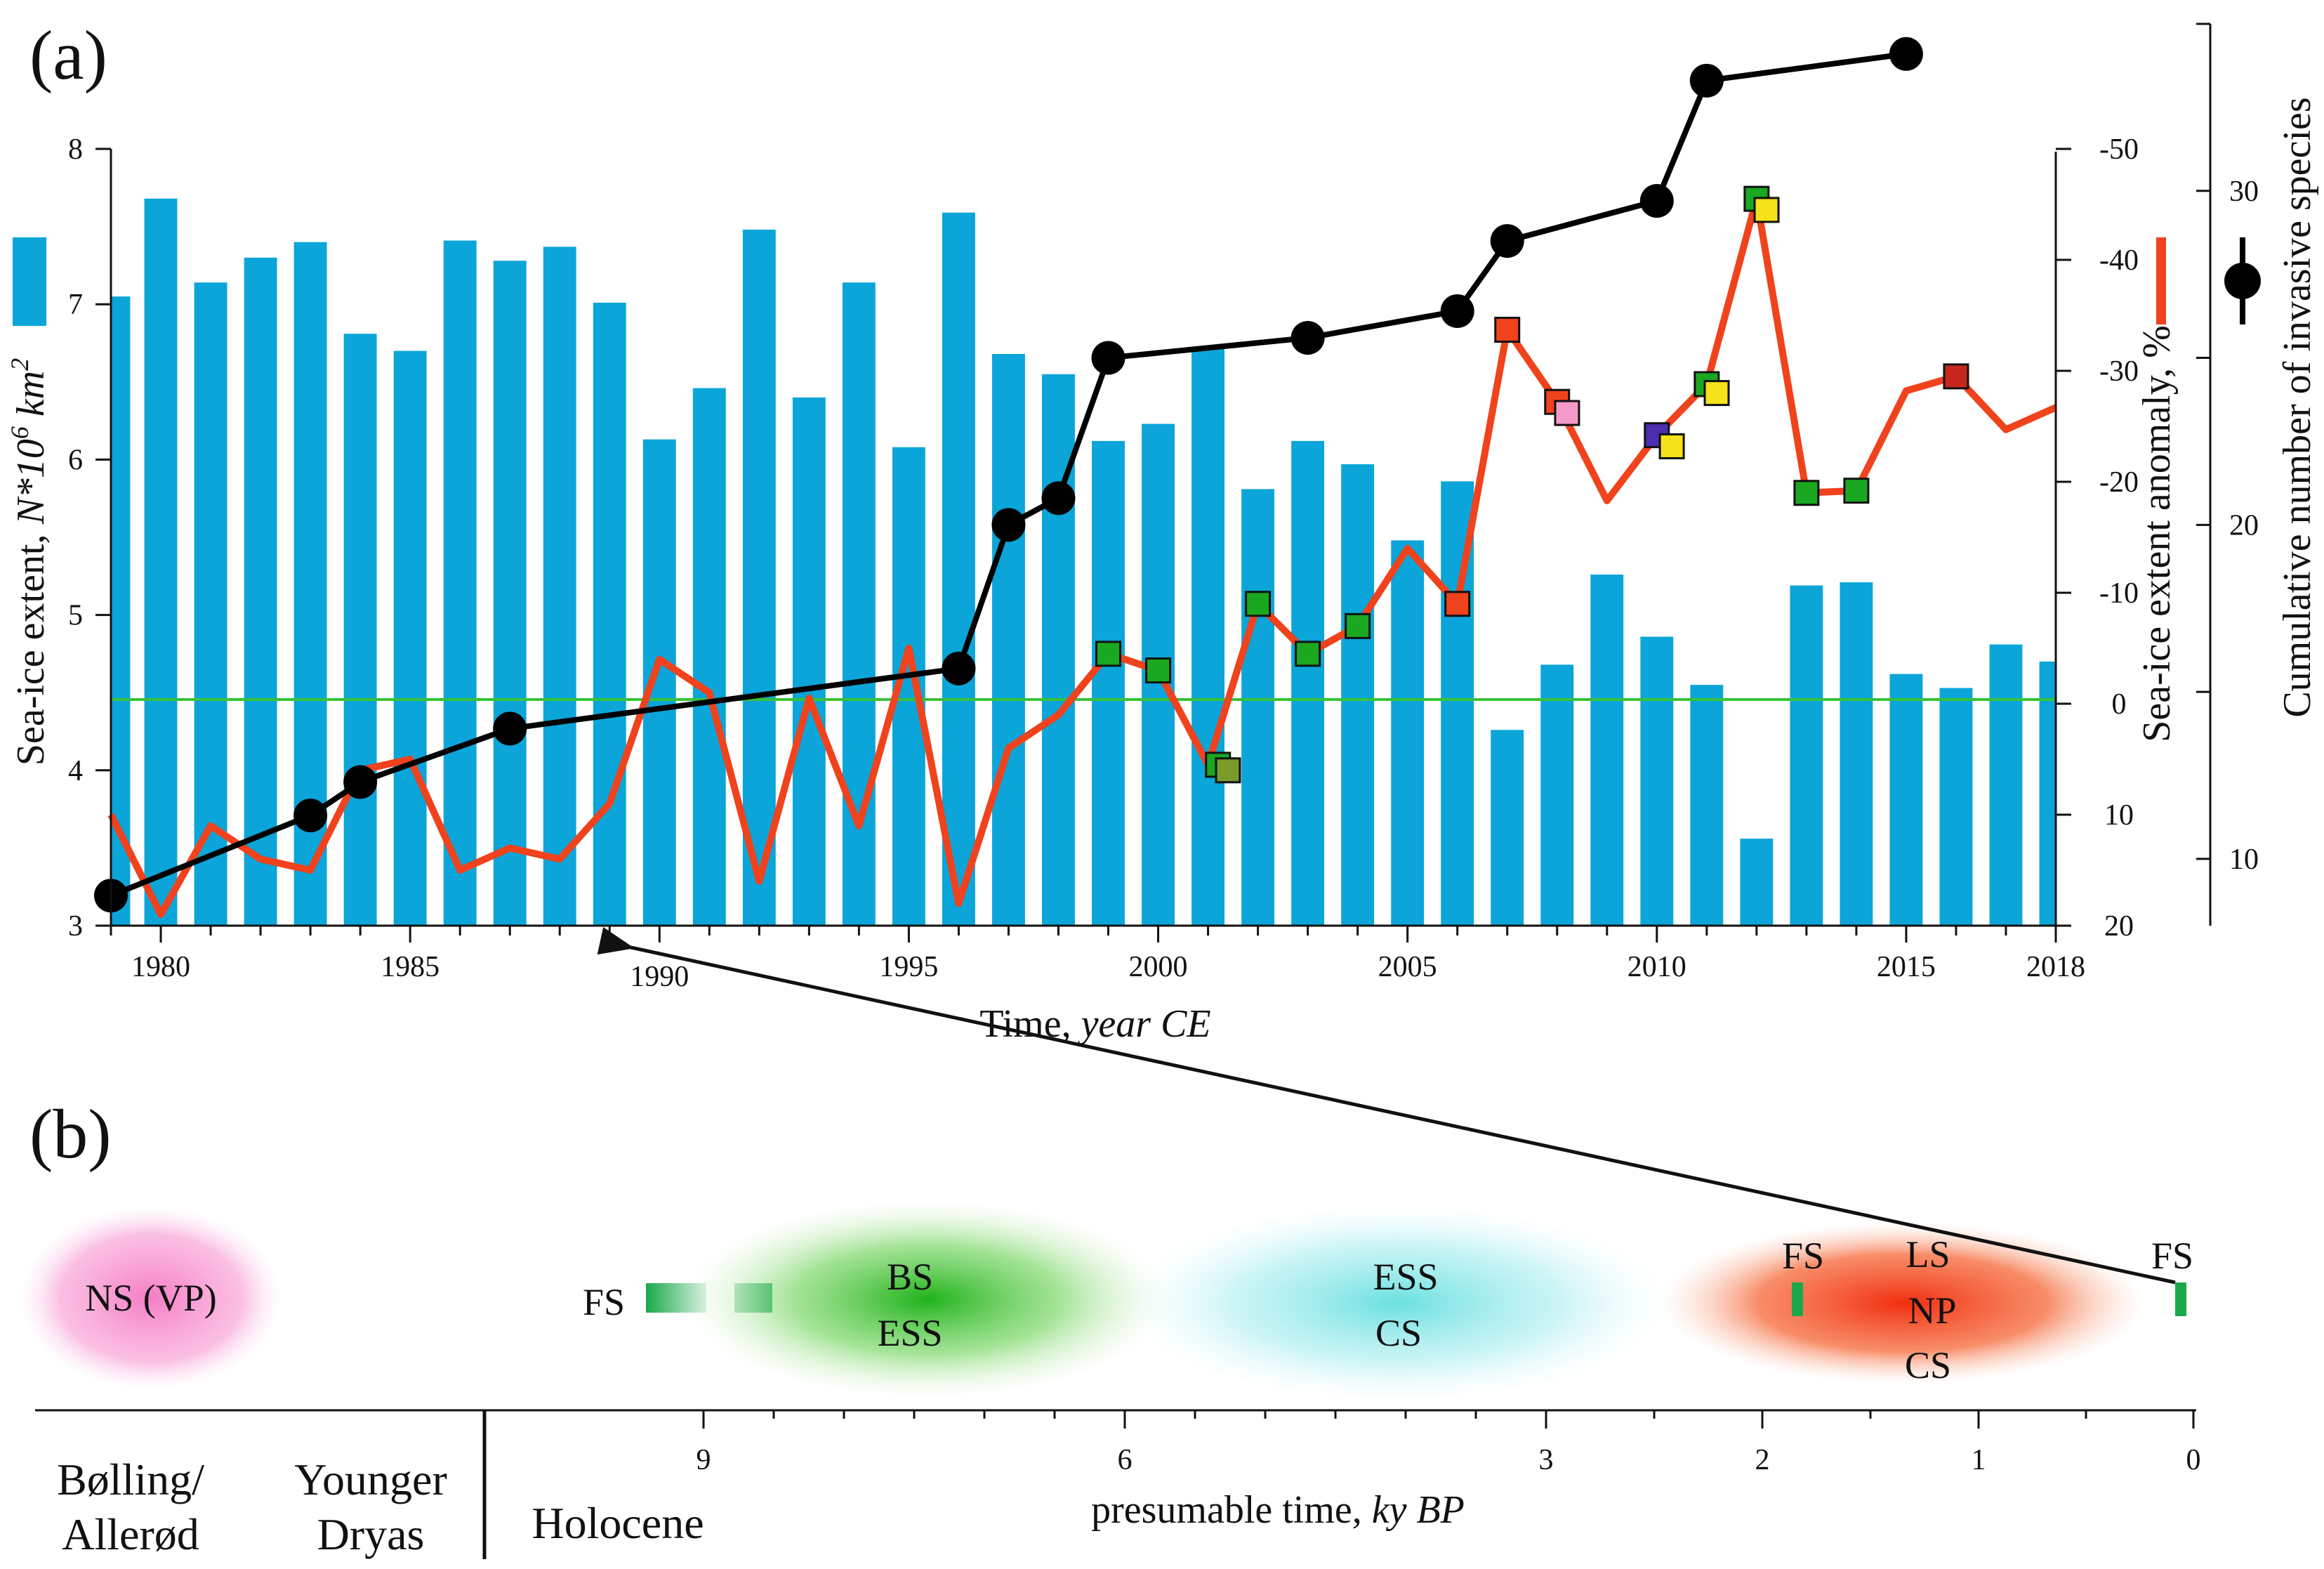  Describe the element at coordinates (2244, 192) in the screenshot. I see `y-right2-tick-label: 30` at that location.